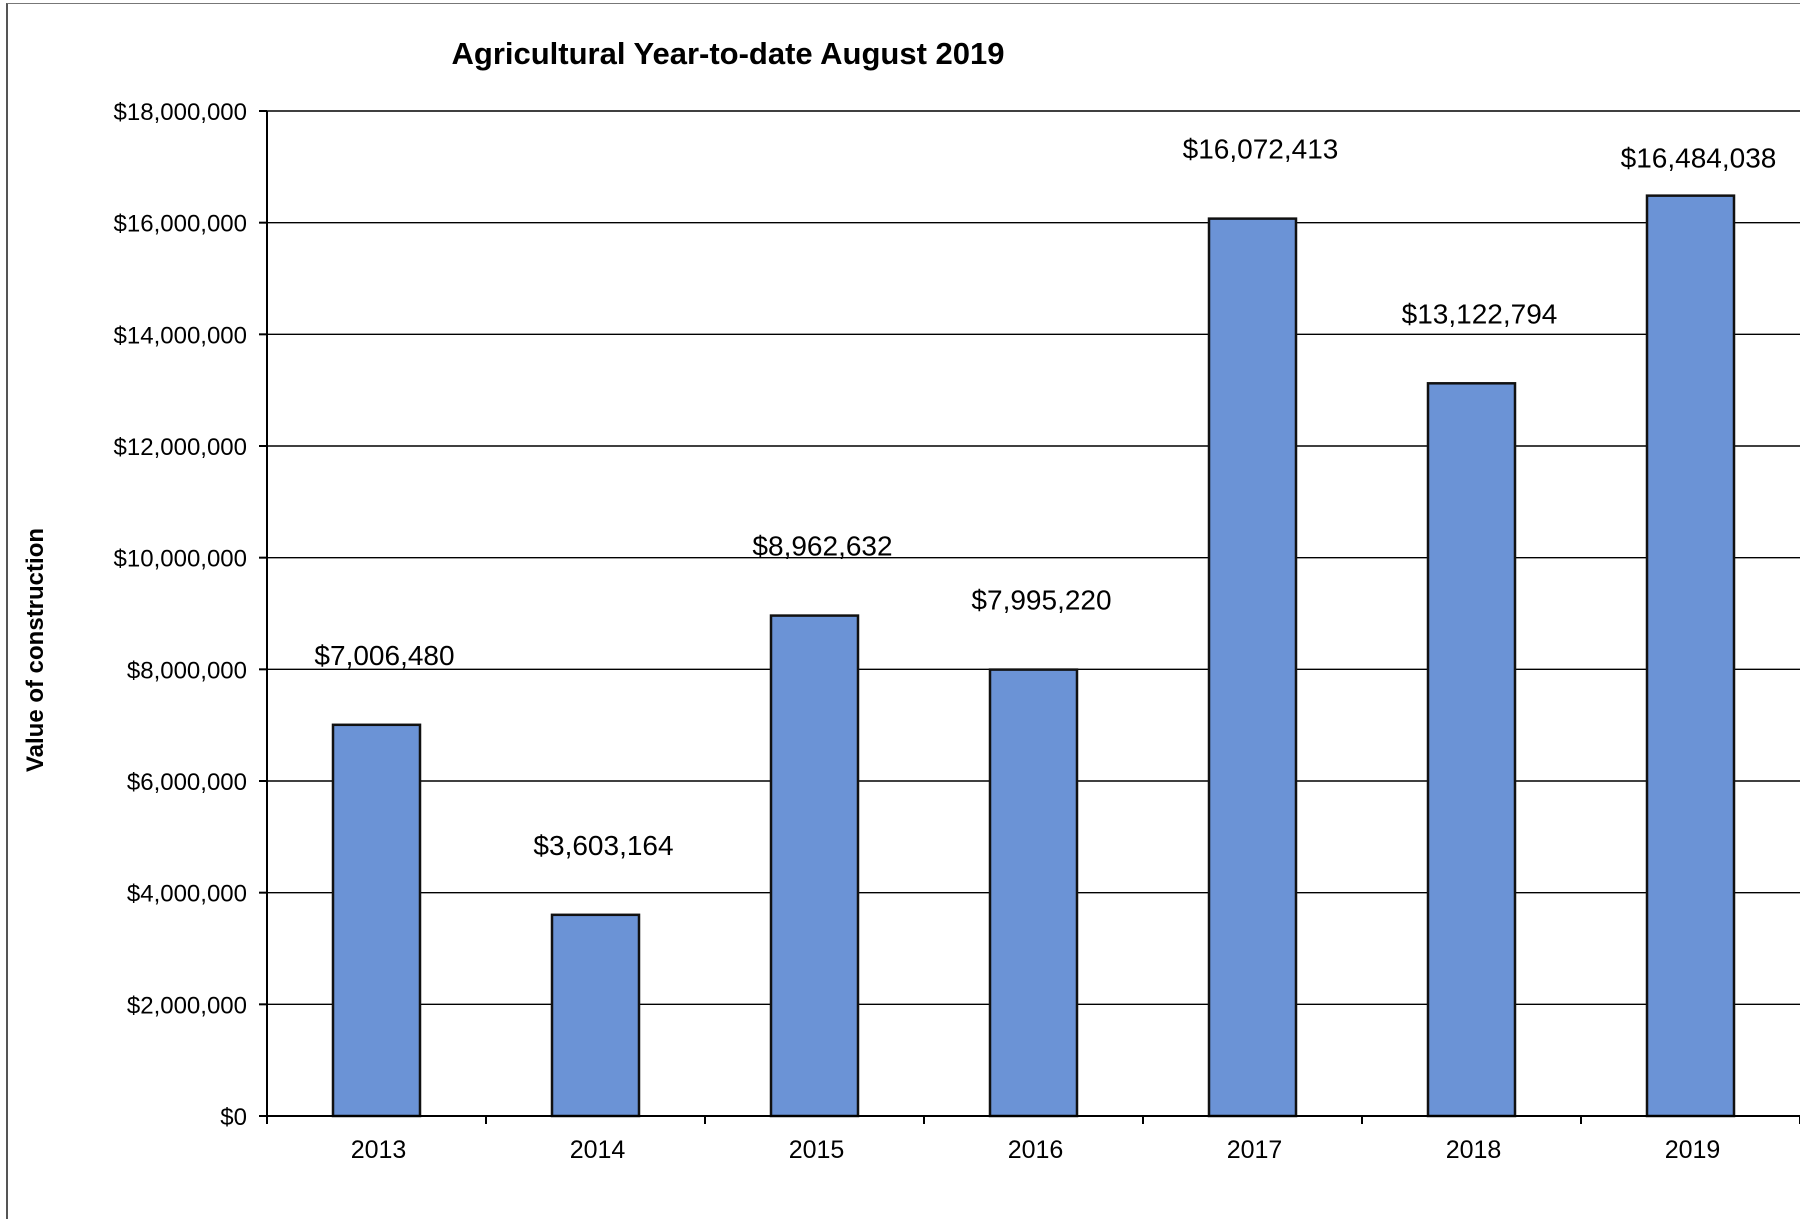 Image resolution: width=1800 pixels, height=1219 pixels. Describe the element at coordinates (1033, 893) in the screenshot. I see `bar-2016` at that location.